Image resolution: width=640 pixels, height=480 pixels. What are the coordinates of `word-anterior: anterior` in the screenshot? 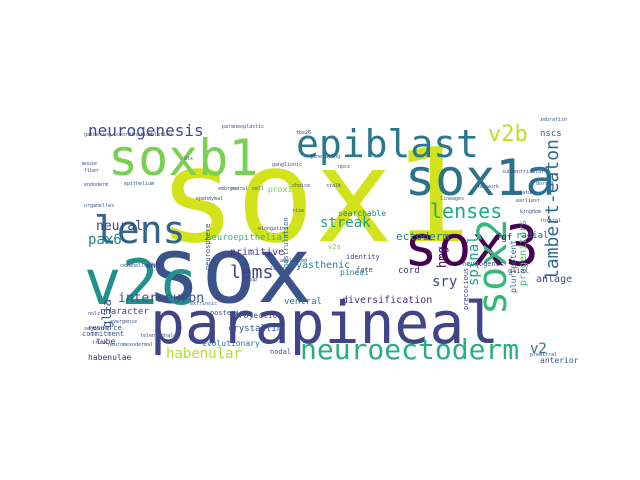 It's located at (559, 360).